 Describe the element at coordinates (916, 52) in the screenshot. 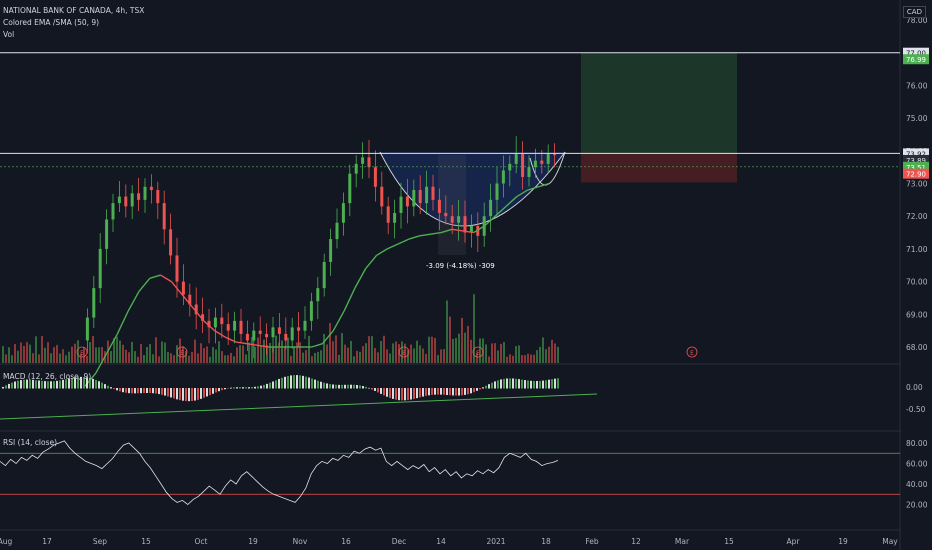

I see `price-tag-box` at that location.